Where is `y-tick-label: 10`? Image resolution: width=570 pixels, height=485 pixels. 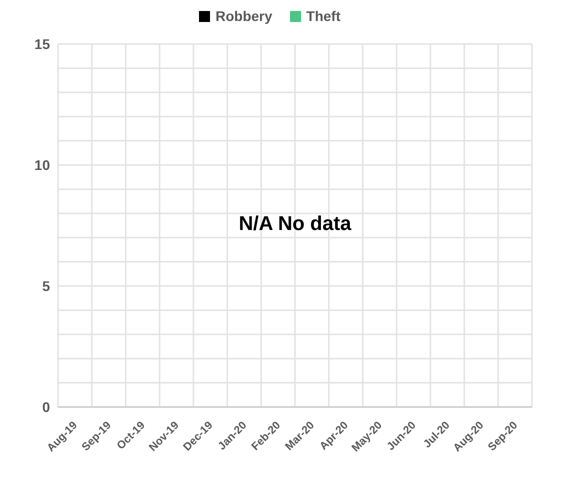 y-tick-label: 10 is located at coordinates (42, 164).